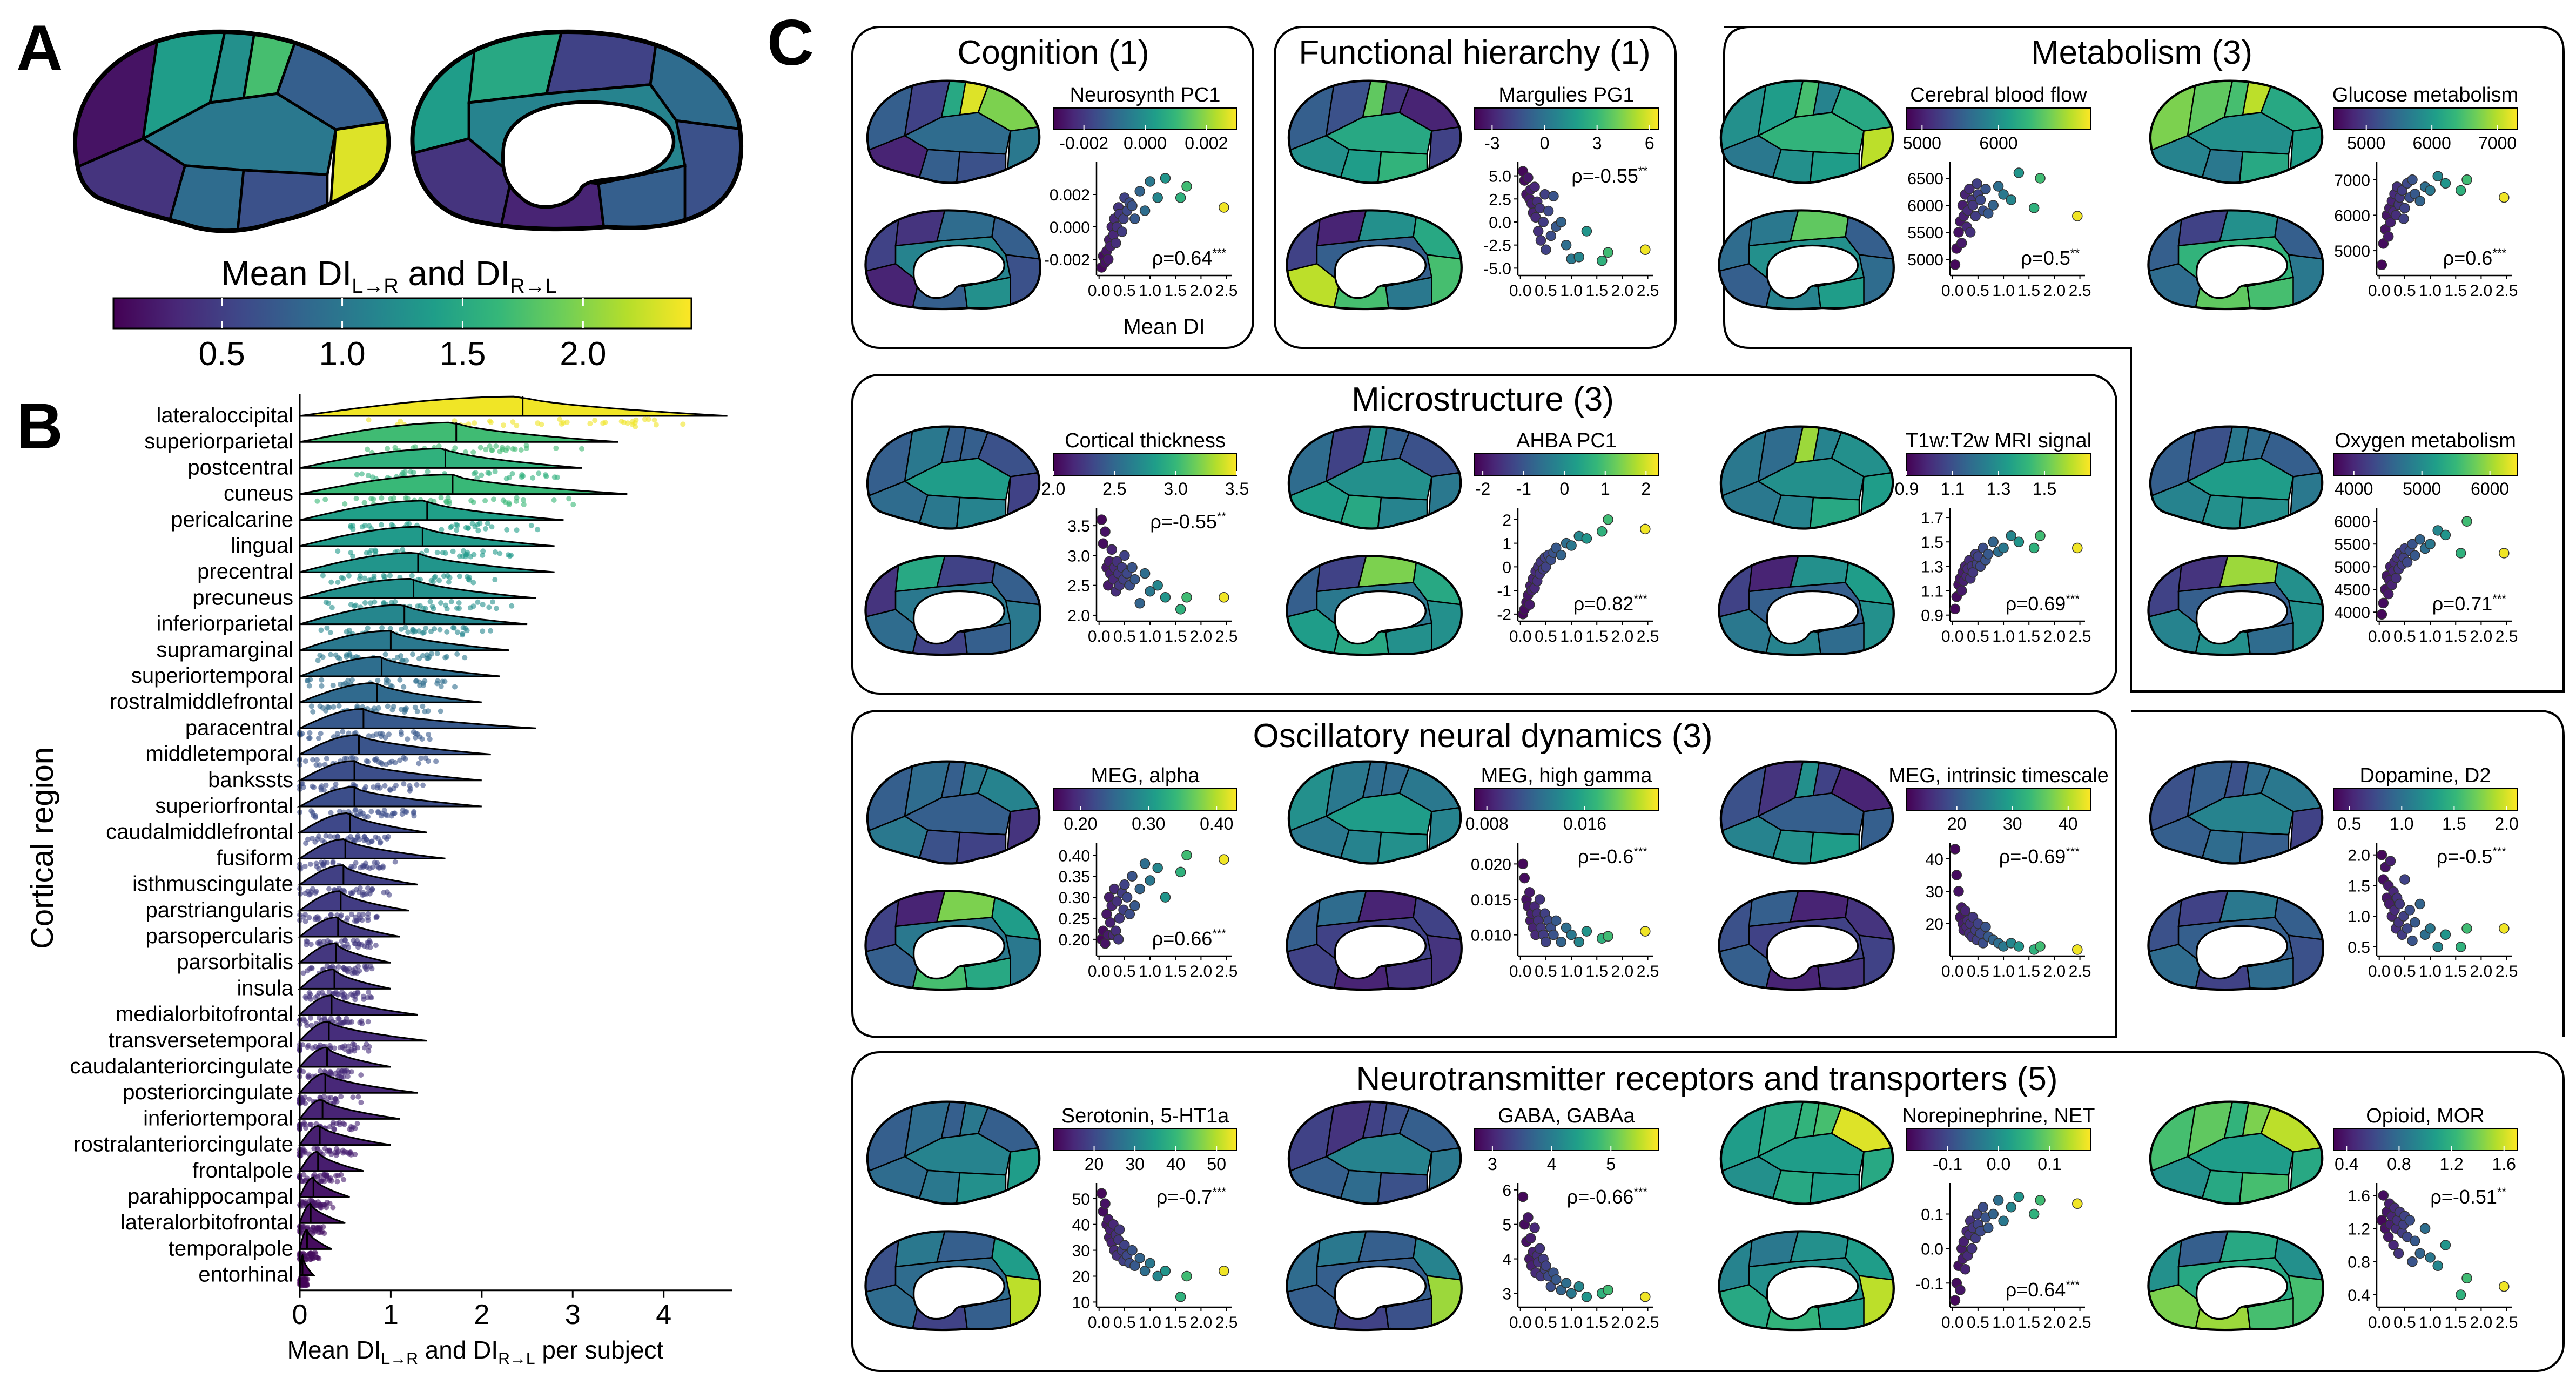 The image size is (2576, 1385). What do you see at coordinates (1506, 1260) in the screenshot?
I see `scatter-y-tick-label: 4` at bounding box center [1506, 1260].